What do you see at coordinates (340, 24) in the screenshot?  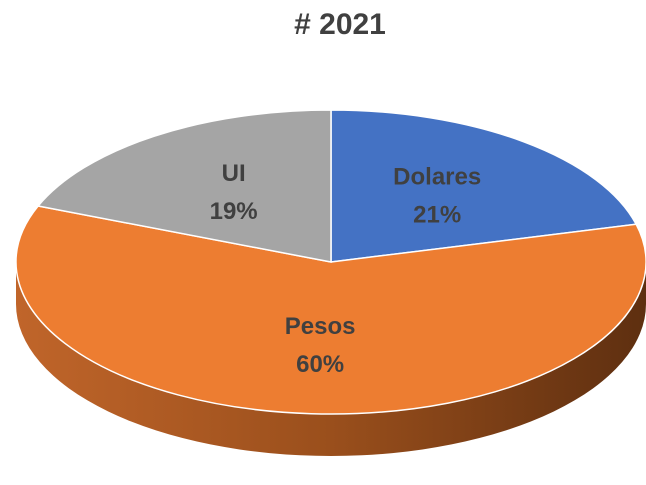 I see `chart-title: # 2021` at bounding box center [340, 24].